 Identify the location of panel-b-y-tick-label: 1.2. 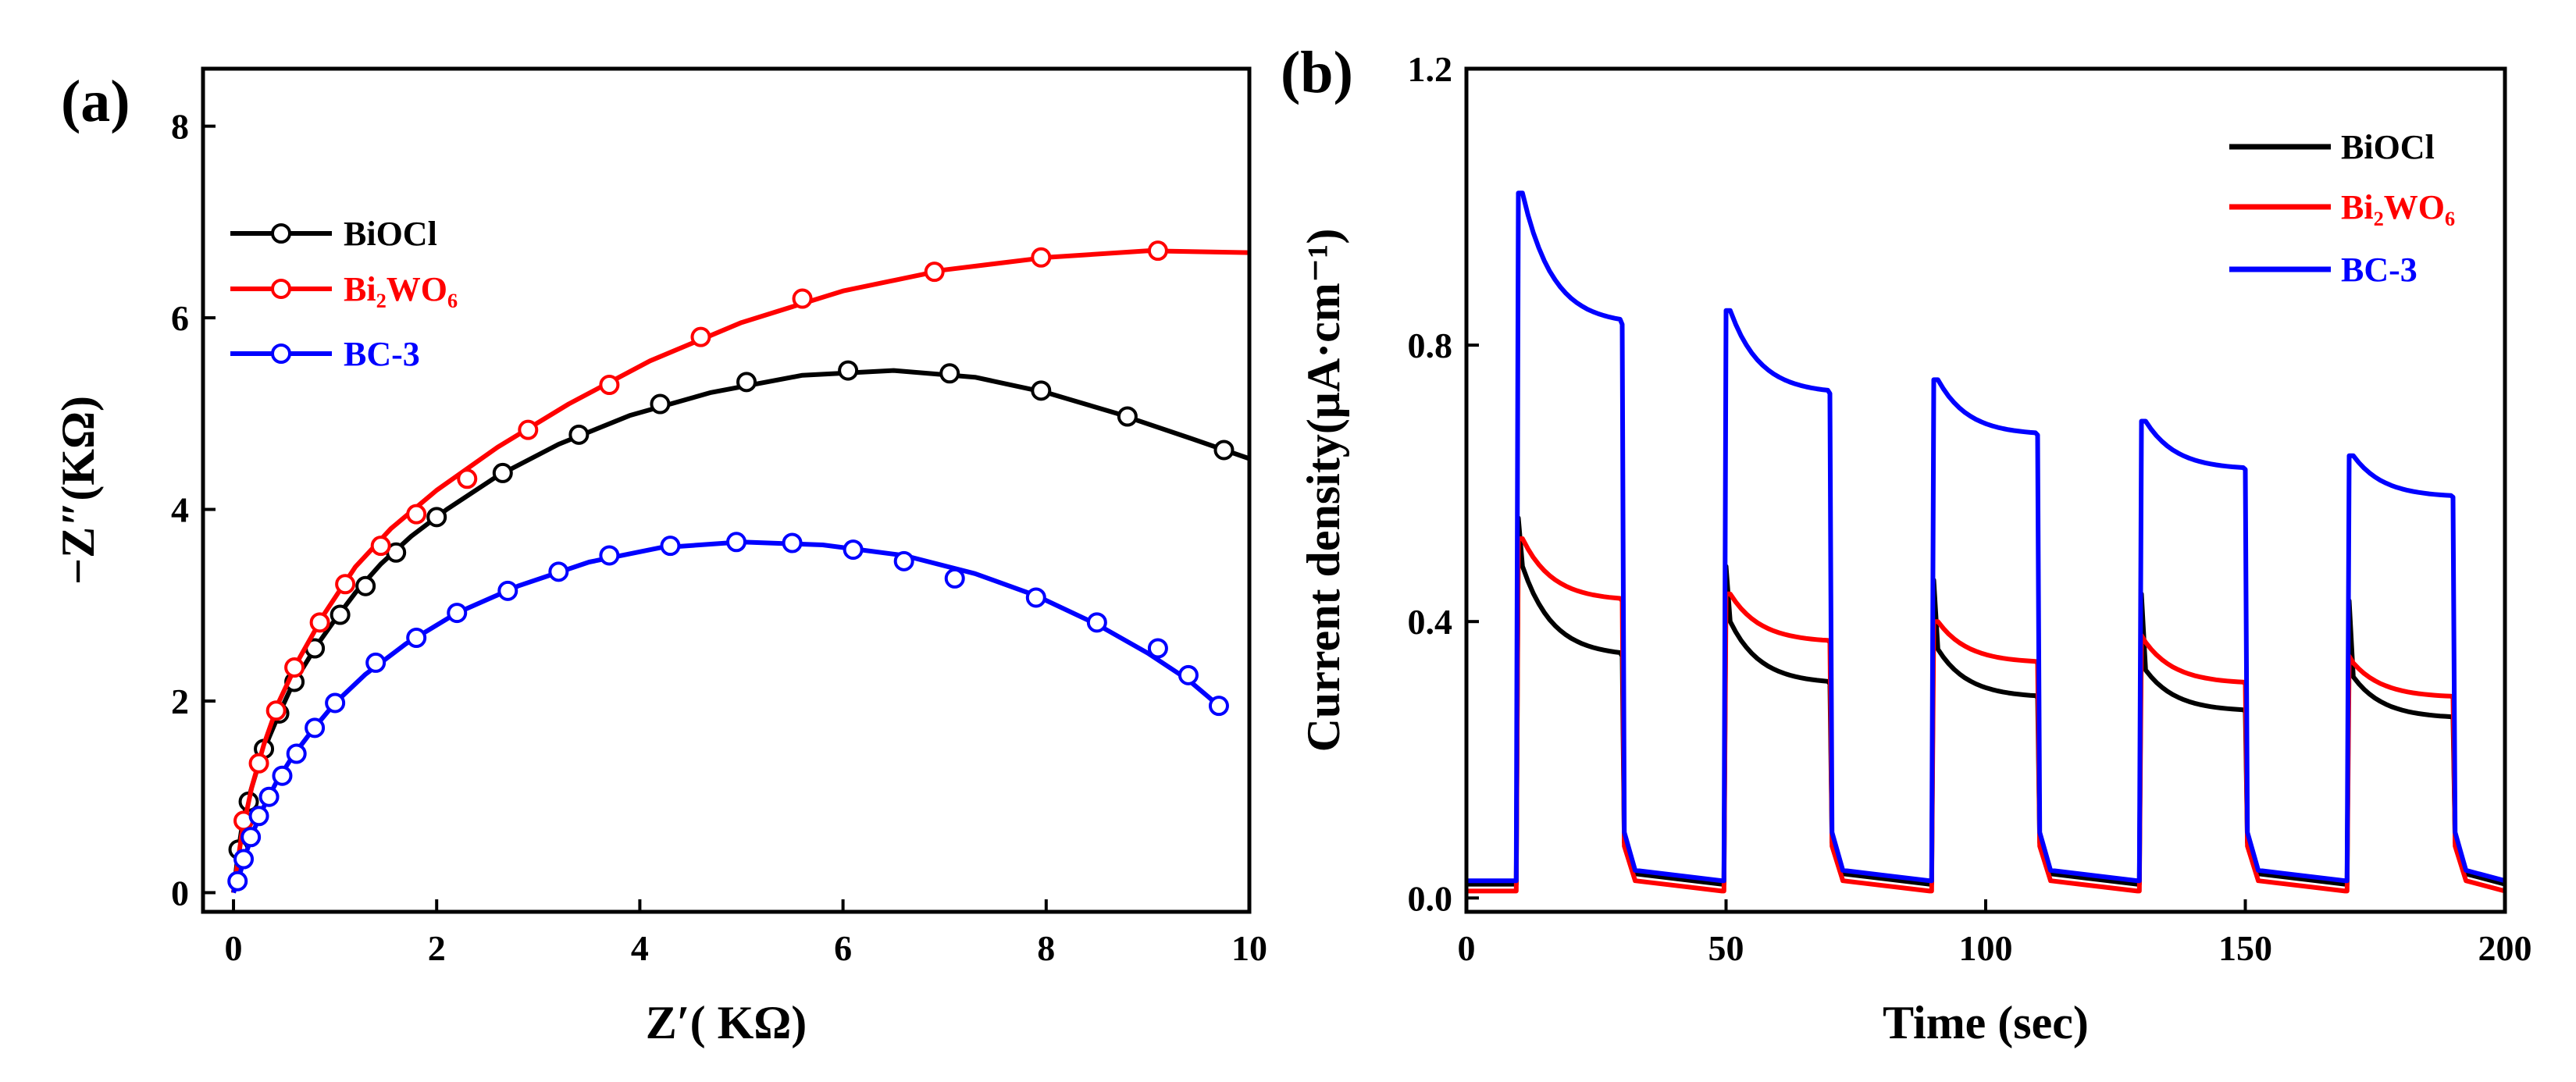
(1430, 69).